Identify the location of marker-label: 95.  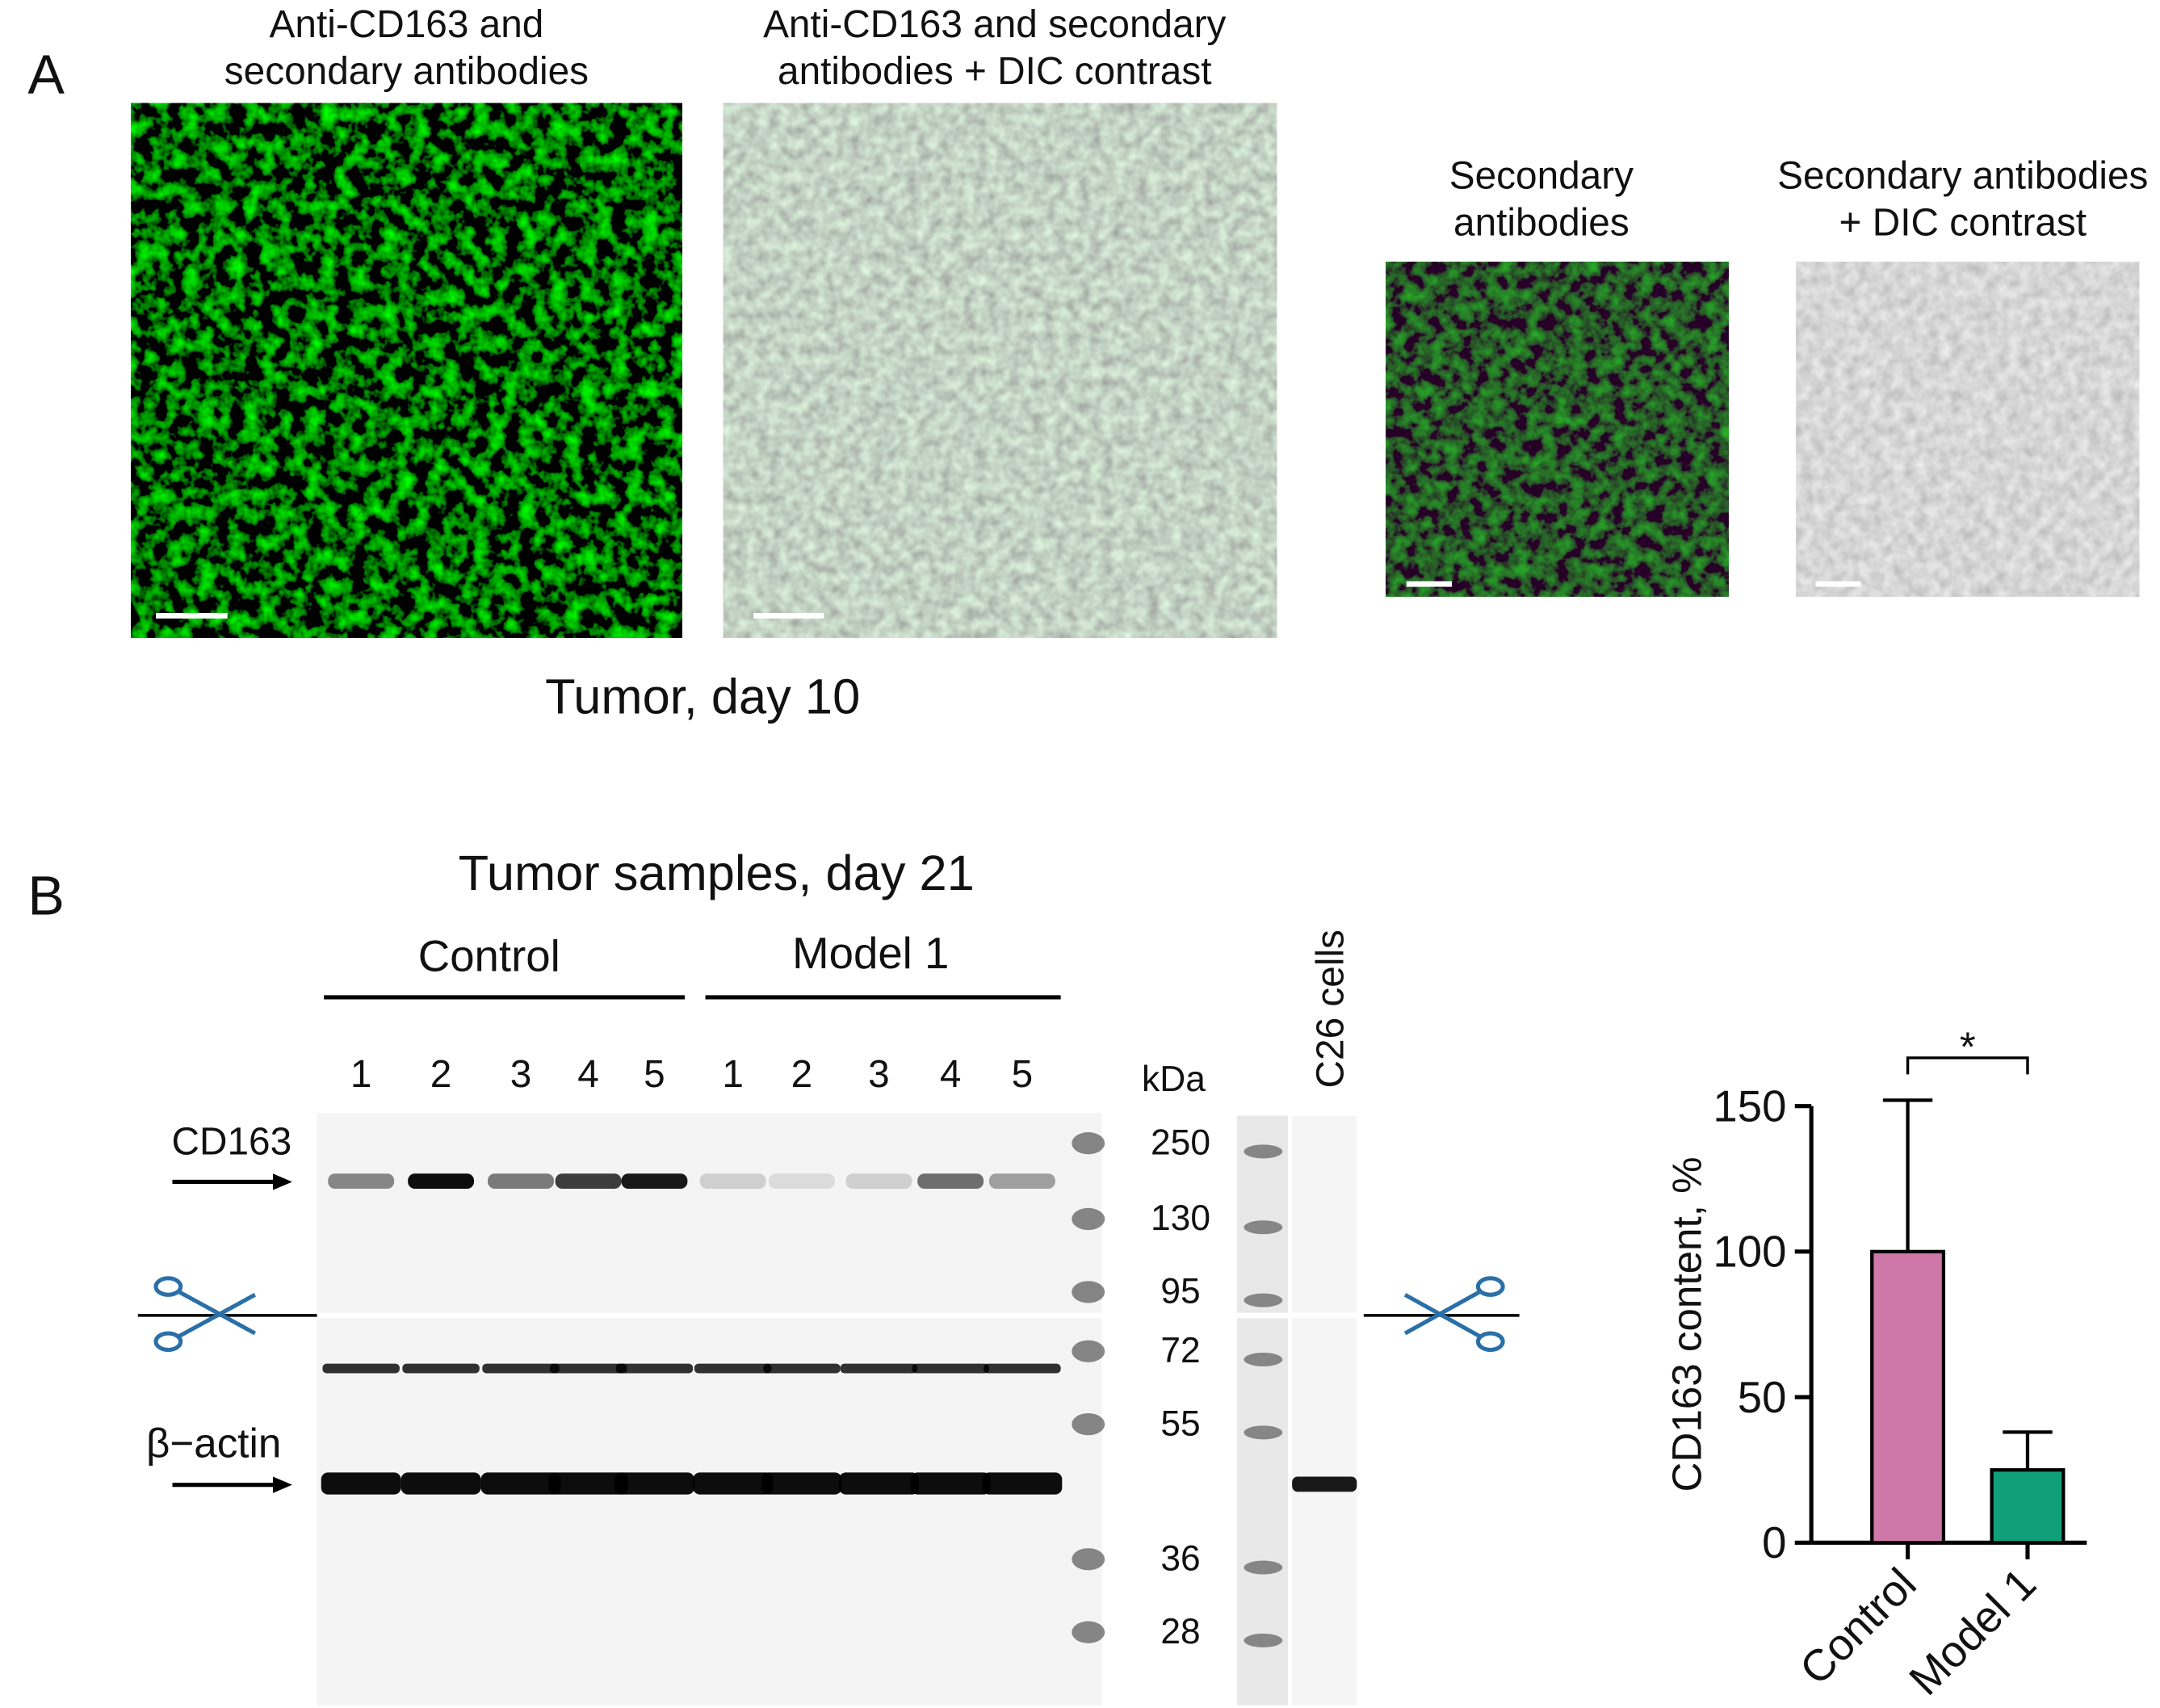
(1180, 1292).